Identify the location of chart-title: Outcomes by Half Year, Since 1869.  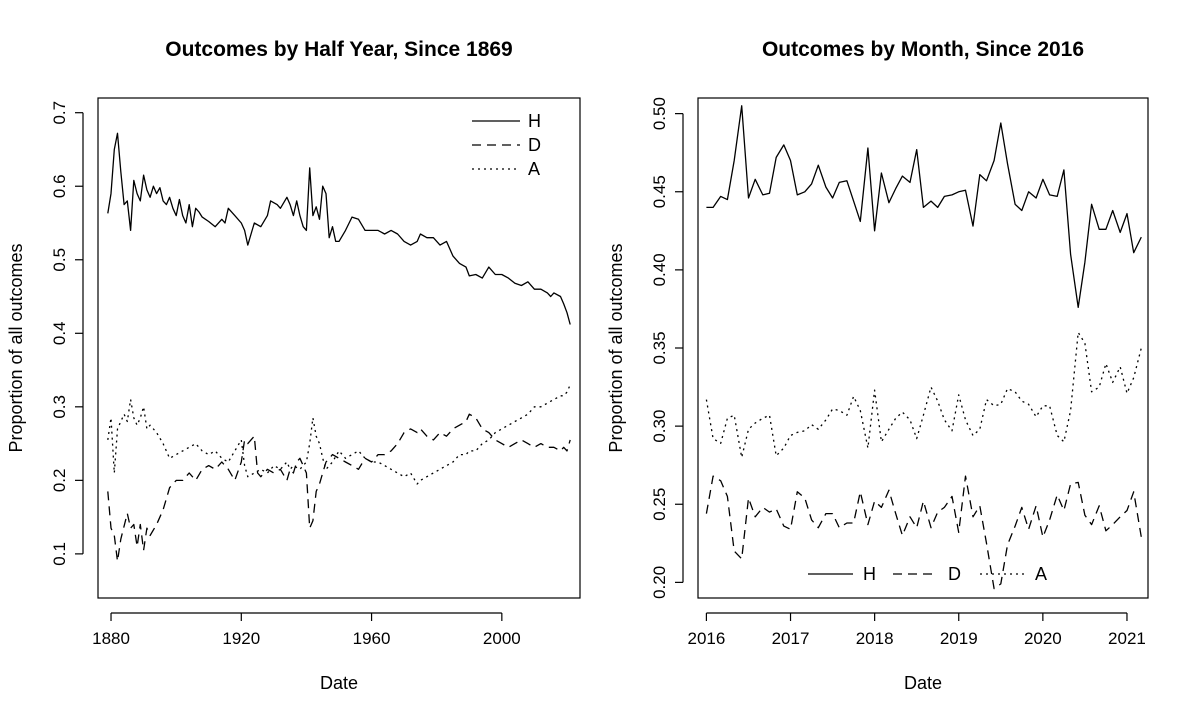
(338, 49).